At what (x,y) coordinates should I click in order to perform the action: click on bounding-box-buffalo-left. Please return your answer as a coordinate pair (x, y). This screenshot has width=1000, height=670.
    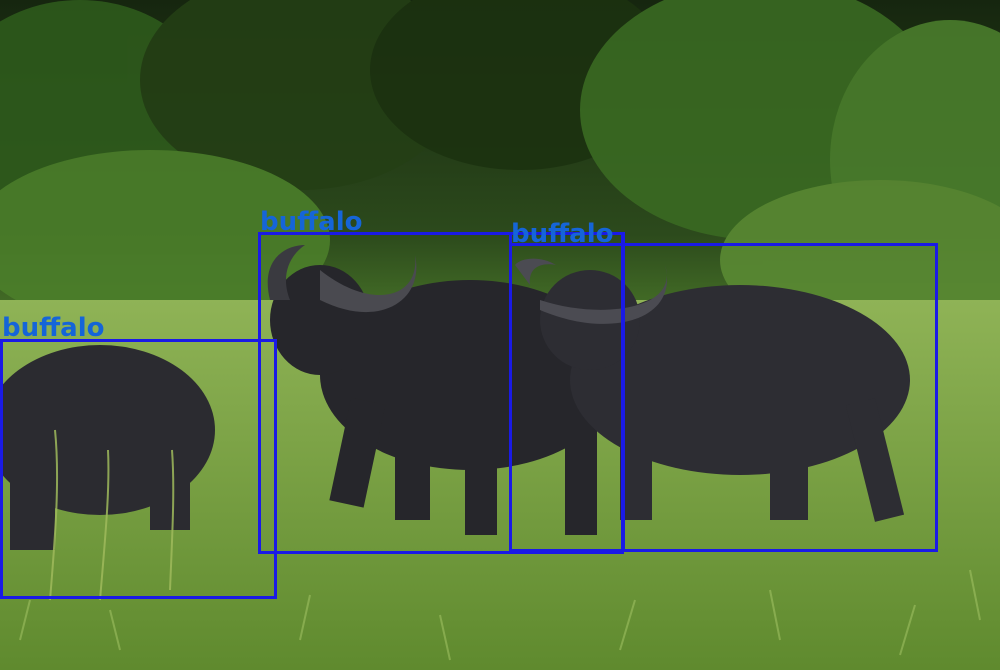
    Looking at the image, I should click on (138, 469).